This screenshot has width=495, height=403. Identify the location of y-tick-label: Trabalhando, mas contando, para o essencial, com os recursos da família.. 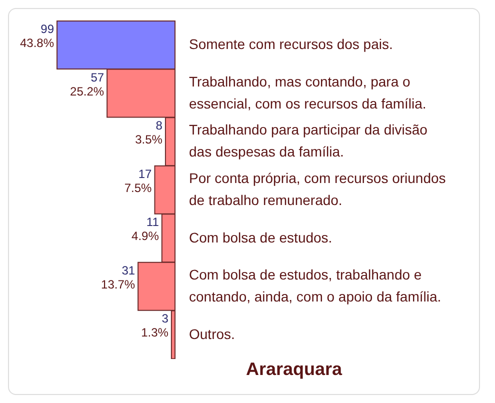
(307, 92).